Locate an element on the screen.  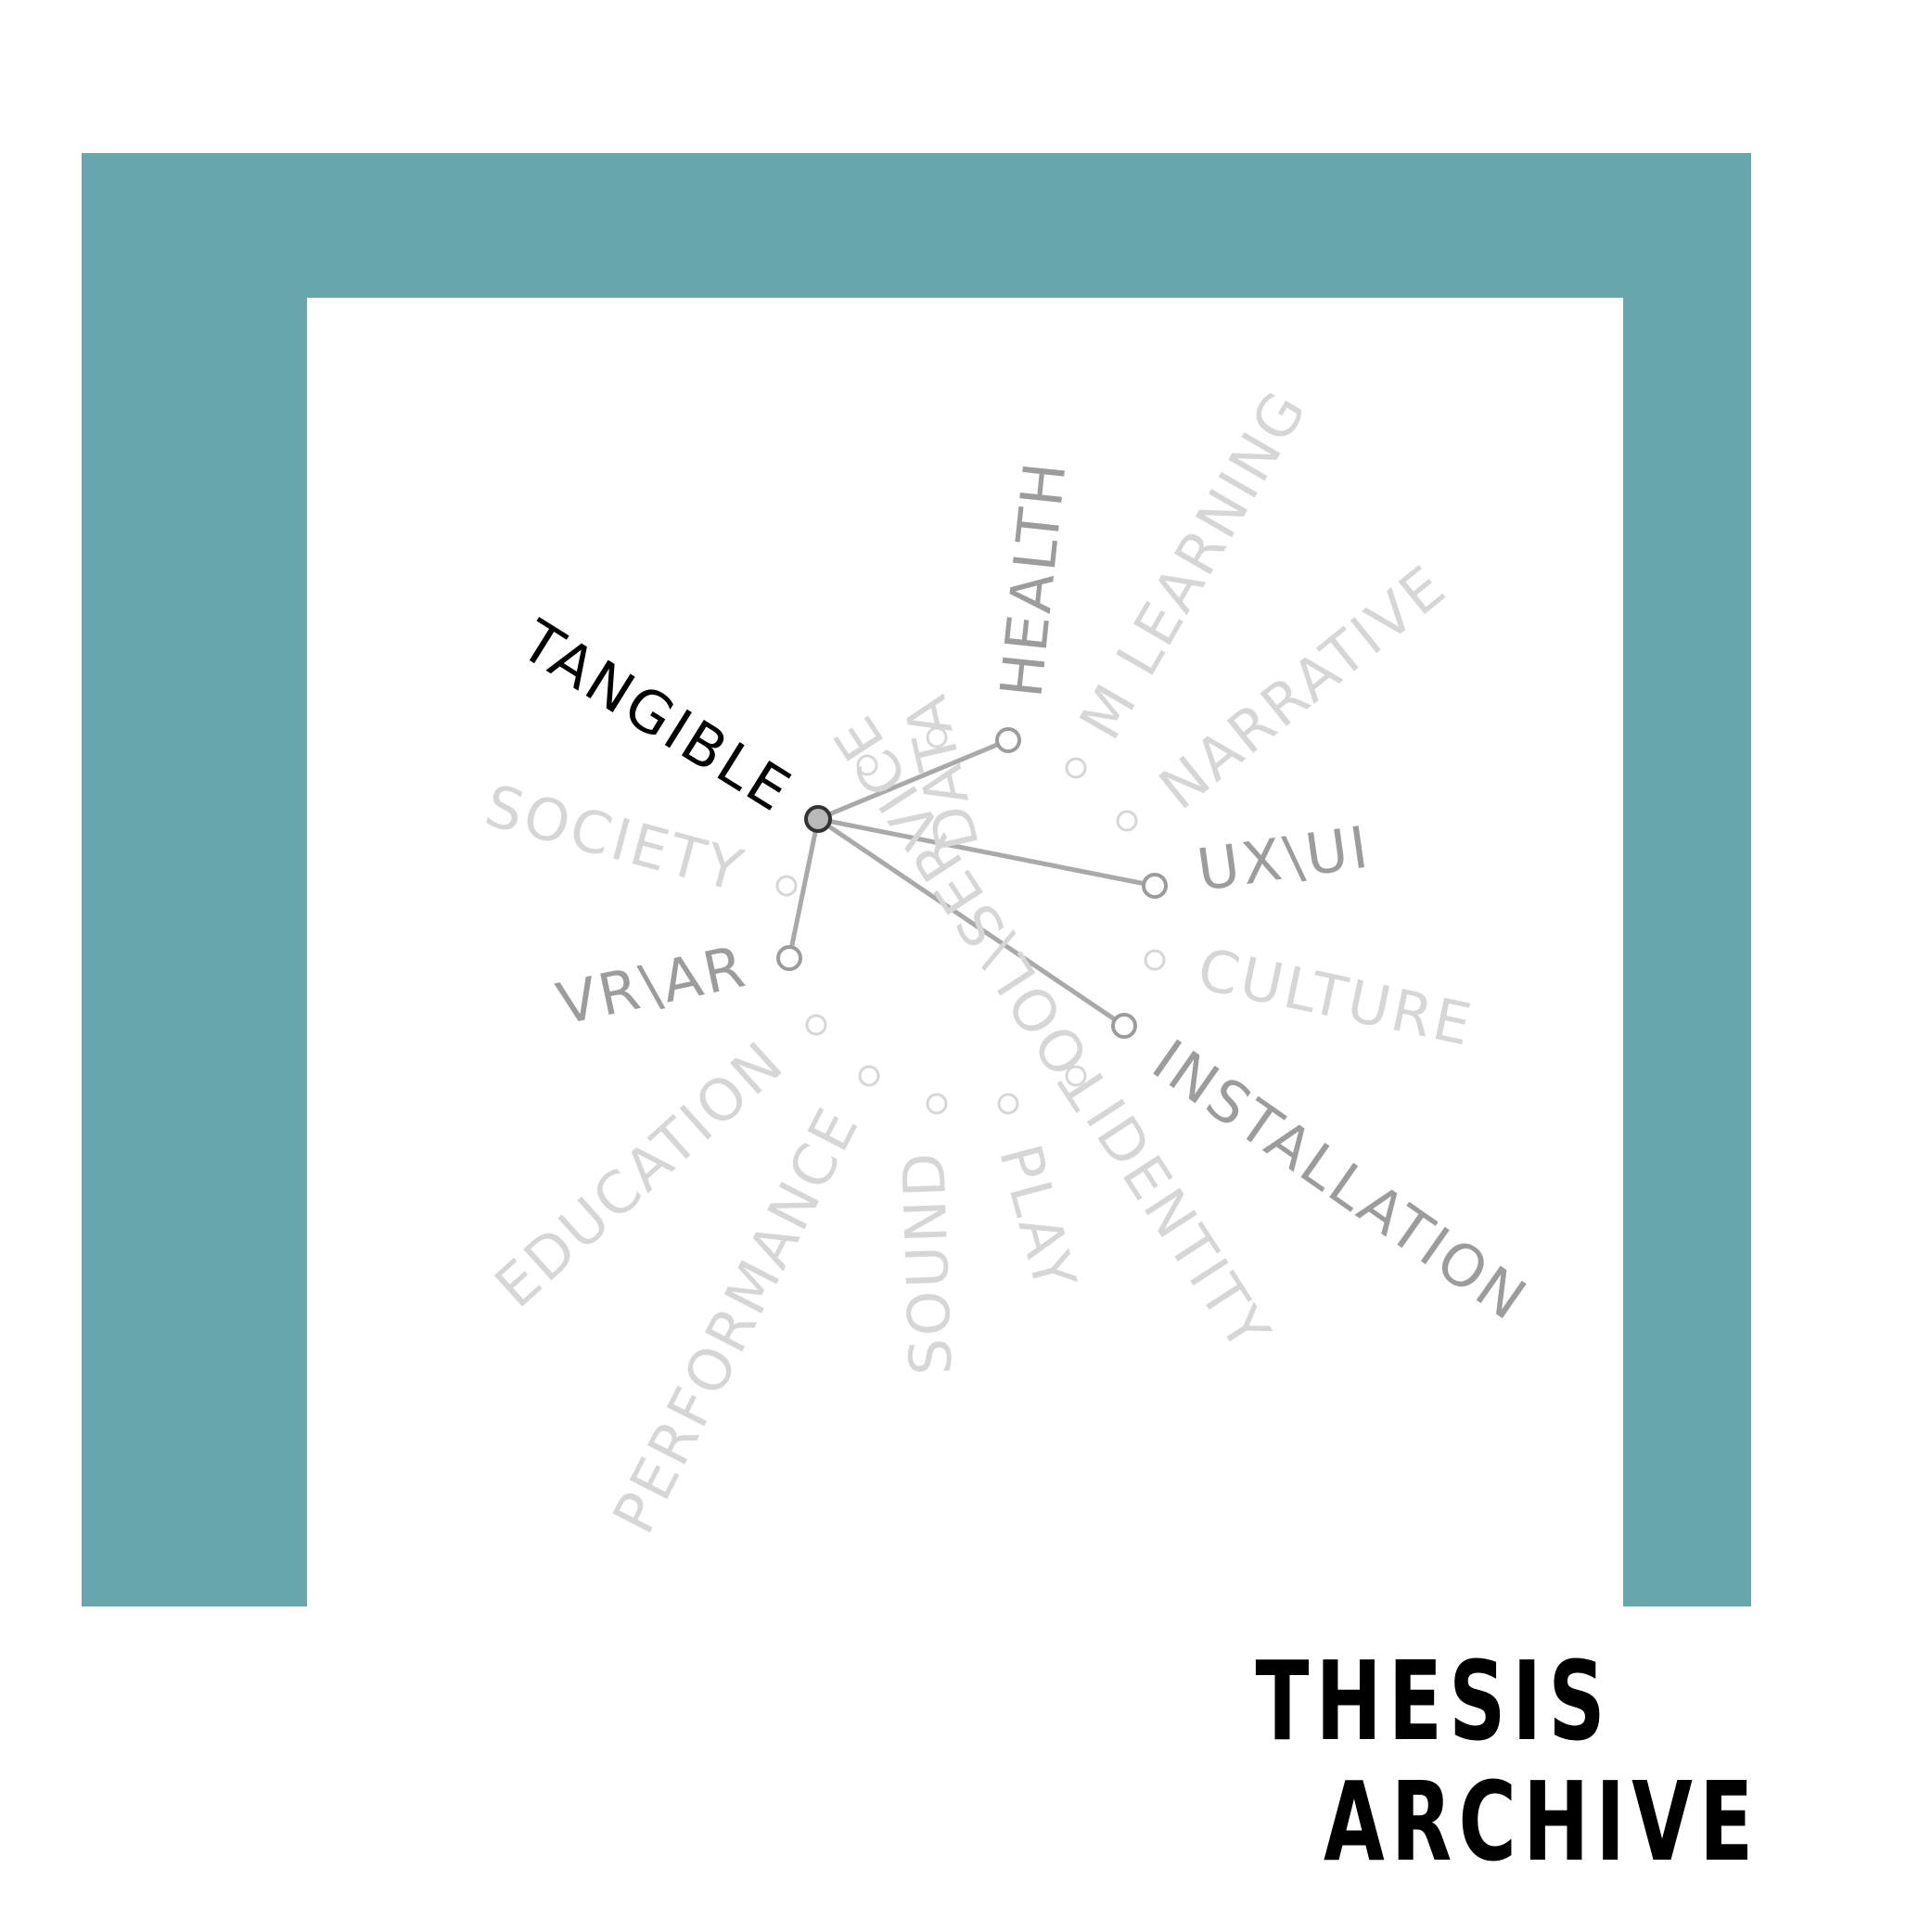
link-health is located at coordinates (913, 779).